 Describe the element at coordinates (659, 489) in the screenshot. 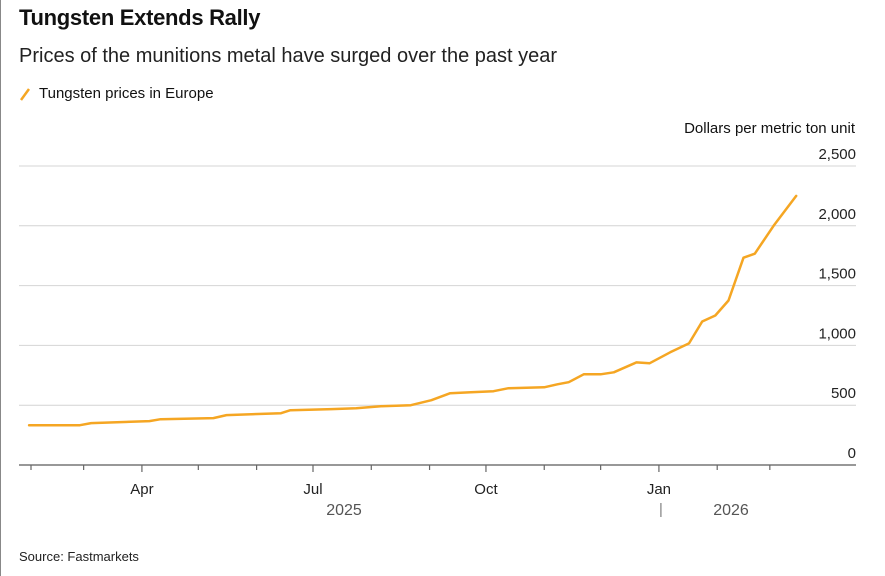

I see `x-tick-label: Jan` at that location.